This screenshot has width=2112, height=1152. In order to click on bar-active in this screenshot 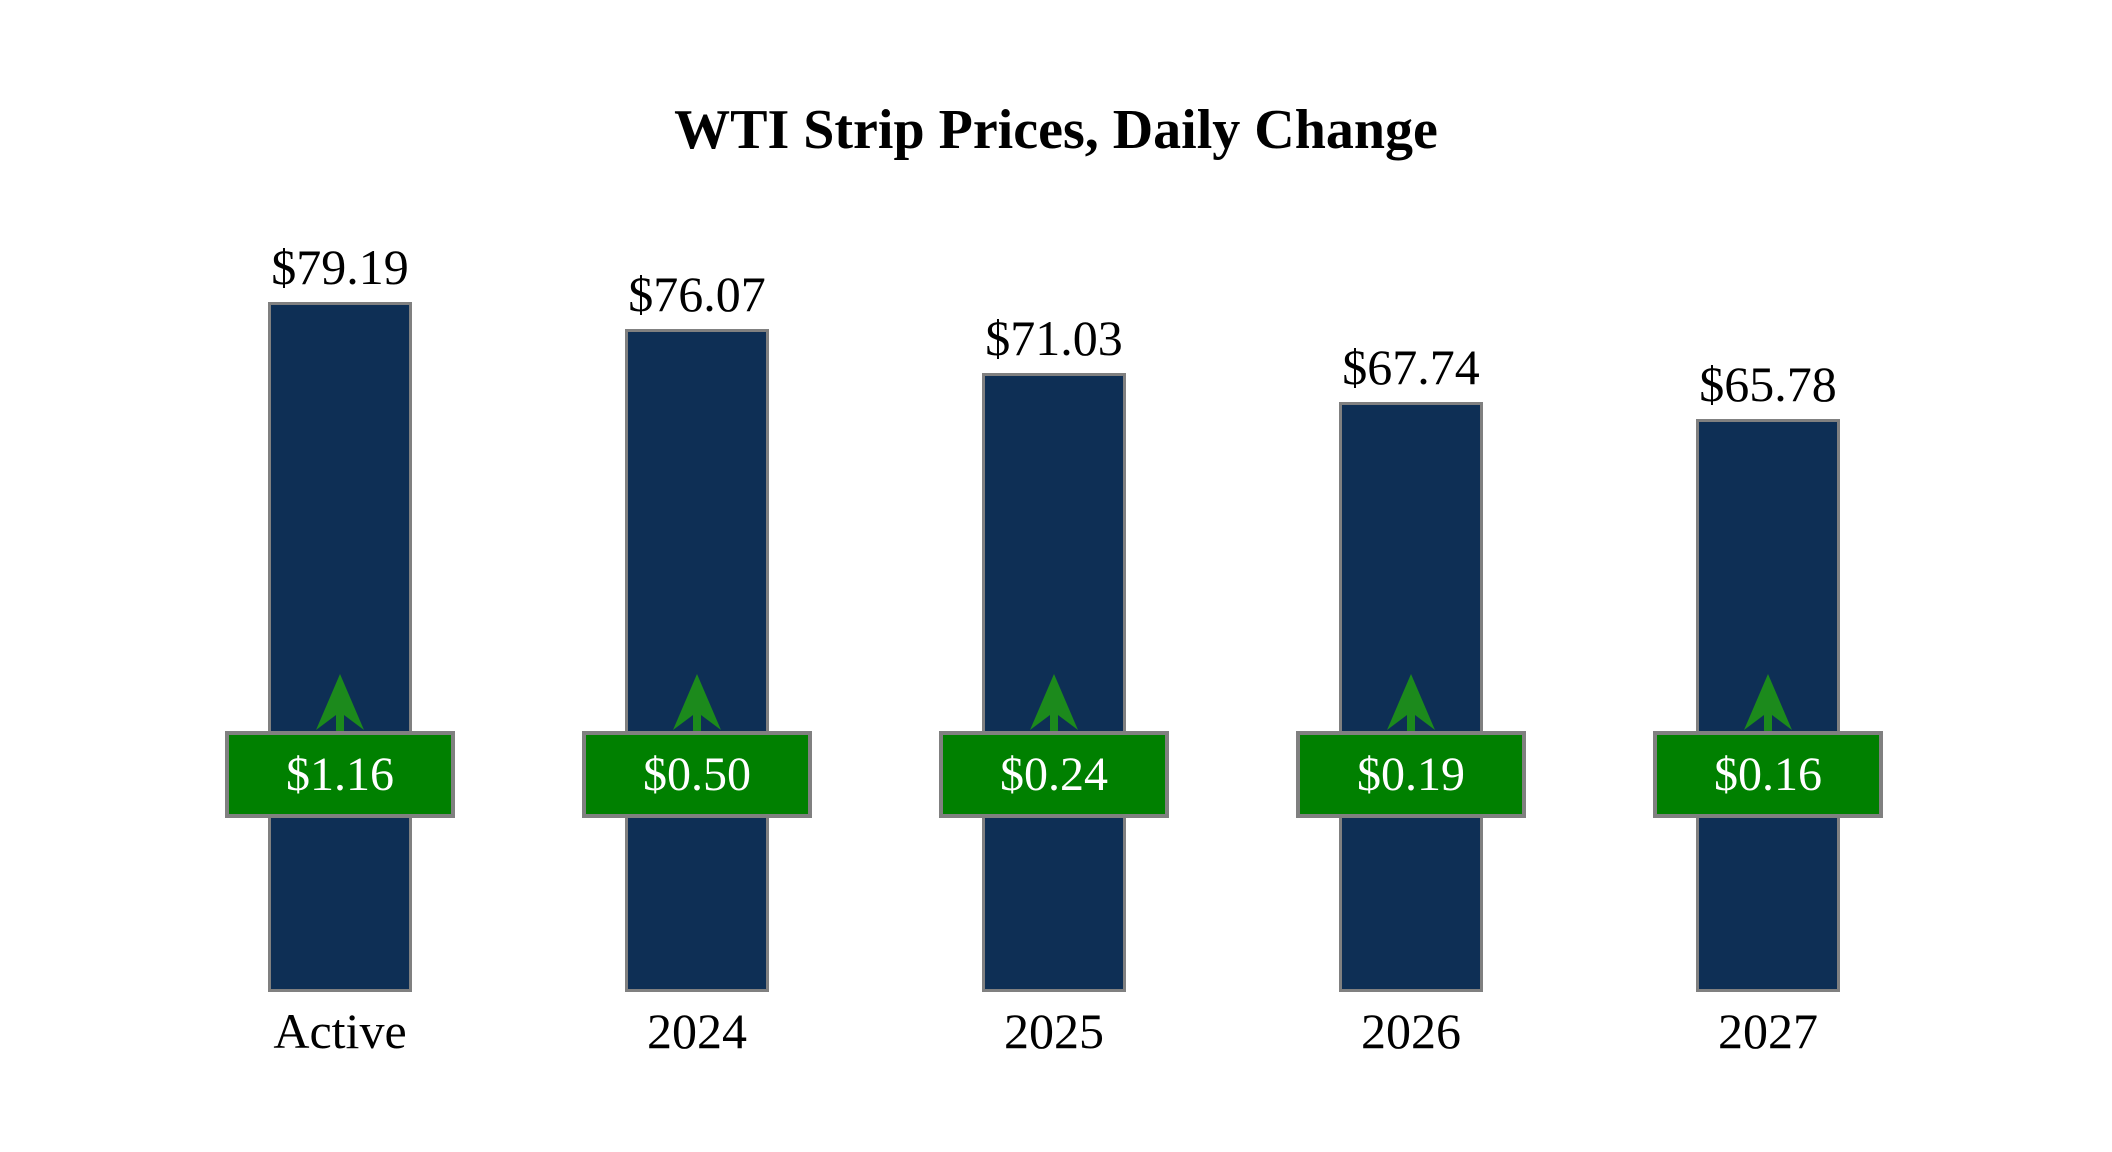, I will do `click(340, 647)`.